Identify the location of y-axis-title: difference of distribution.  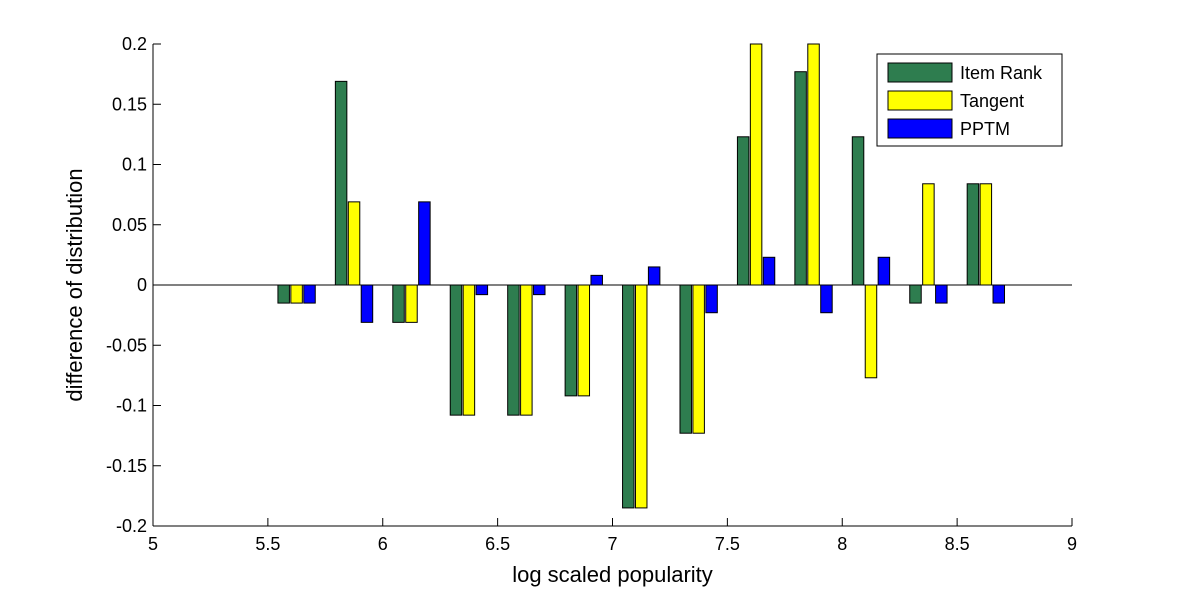
(74, 284).